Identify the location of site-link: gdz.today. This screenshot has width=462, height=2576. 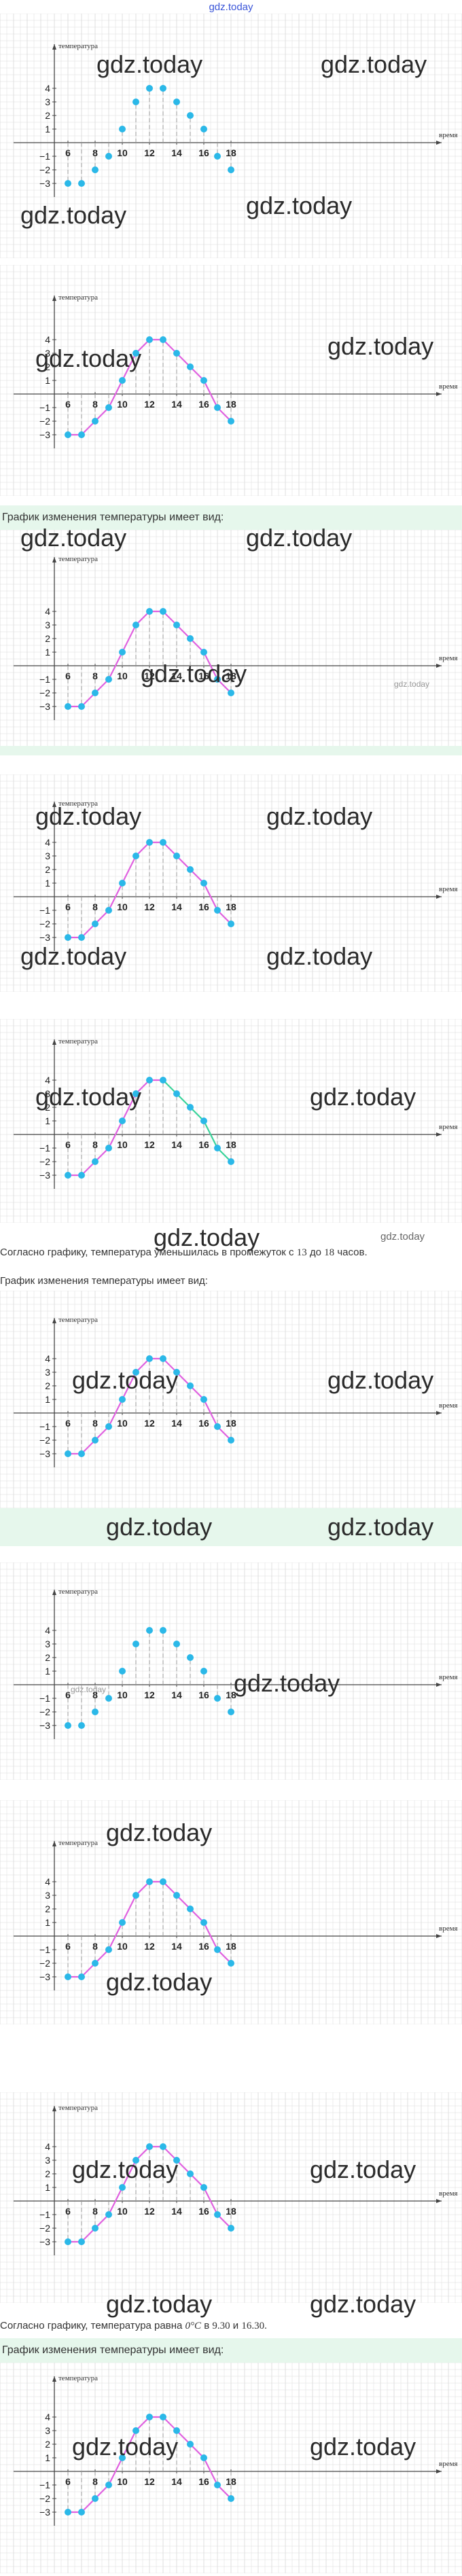
(231, 7).